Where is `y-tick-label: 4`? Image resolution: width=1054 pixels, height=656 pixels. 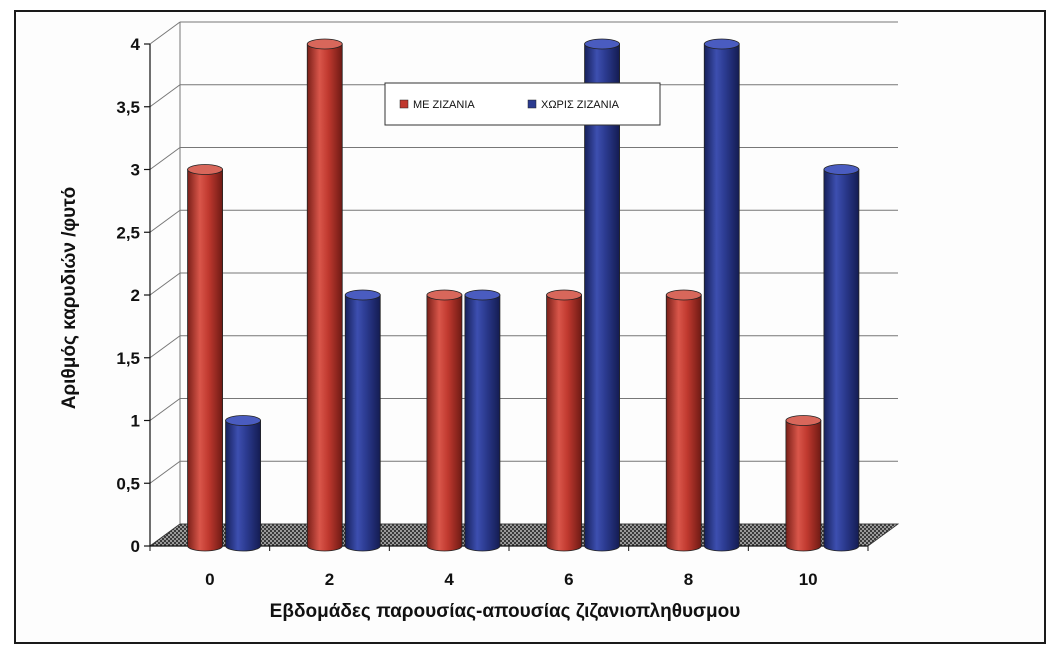
y-tick-label: 4 is located at coordinates (136, 44).